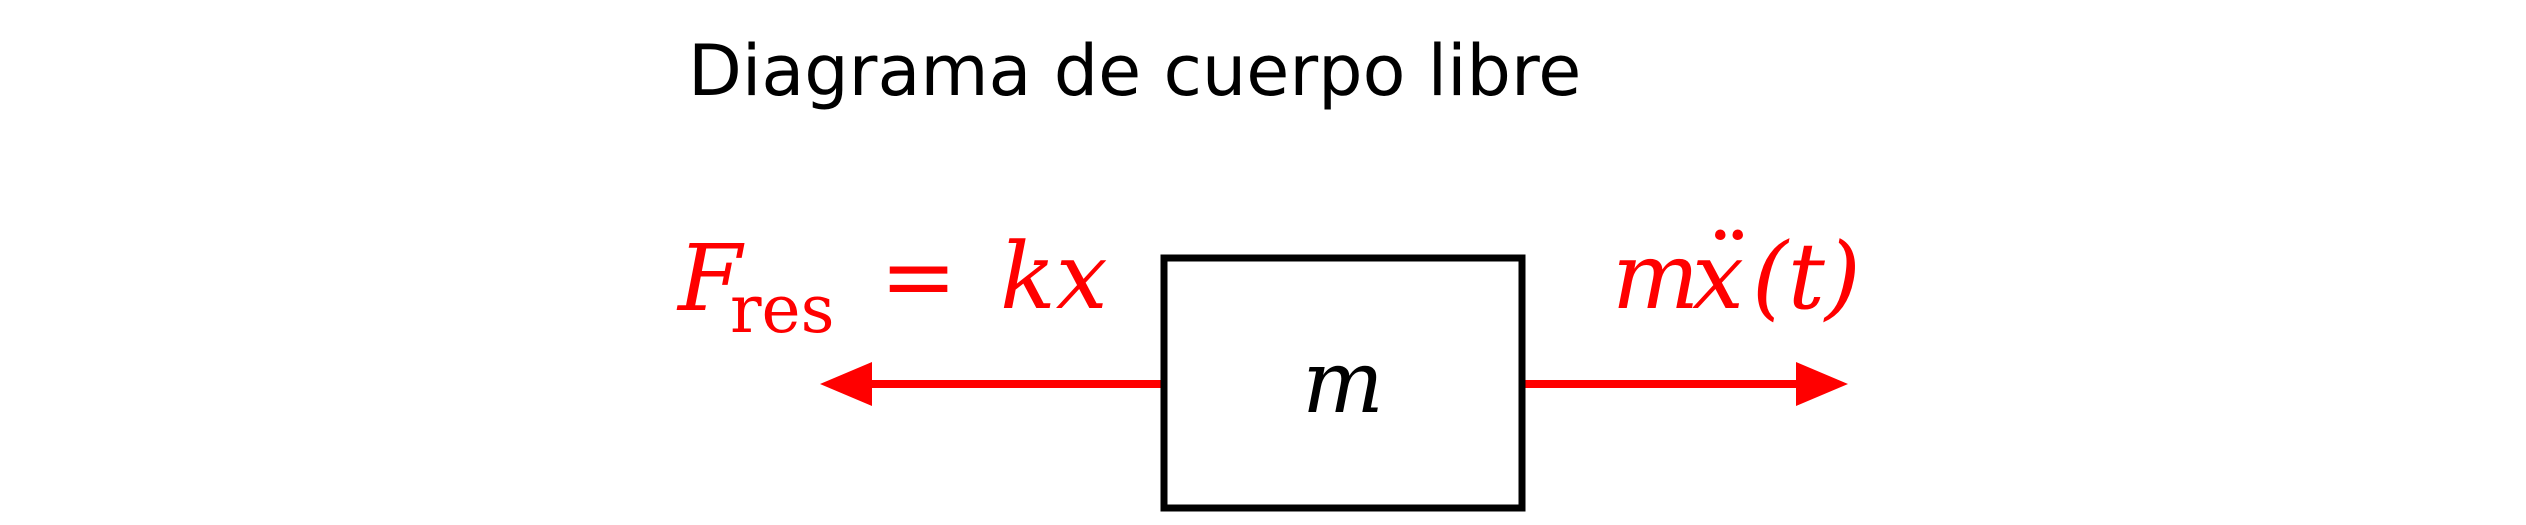 The width and height of the screenshot is (2526, 525). I want to click on inertia-variable: x, so click(1718, 276).